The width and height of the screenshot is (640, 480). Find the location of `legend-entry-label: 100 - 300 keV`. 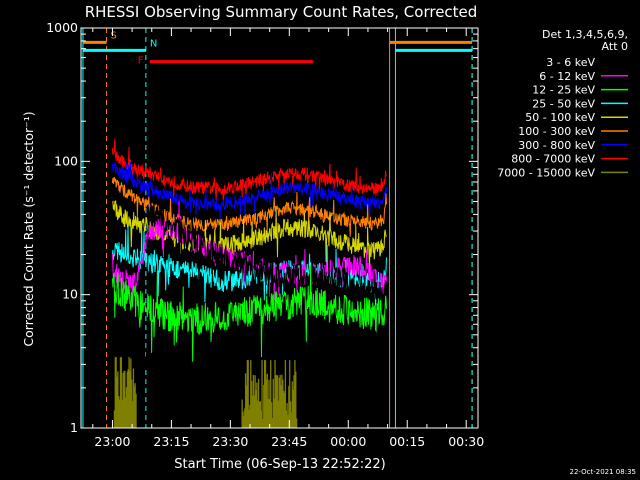

legend-entry-label: 100 - 300 keV is located at coordinates (556, 131).